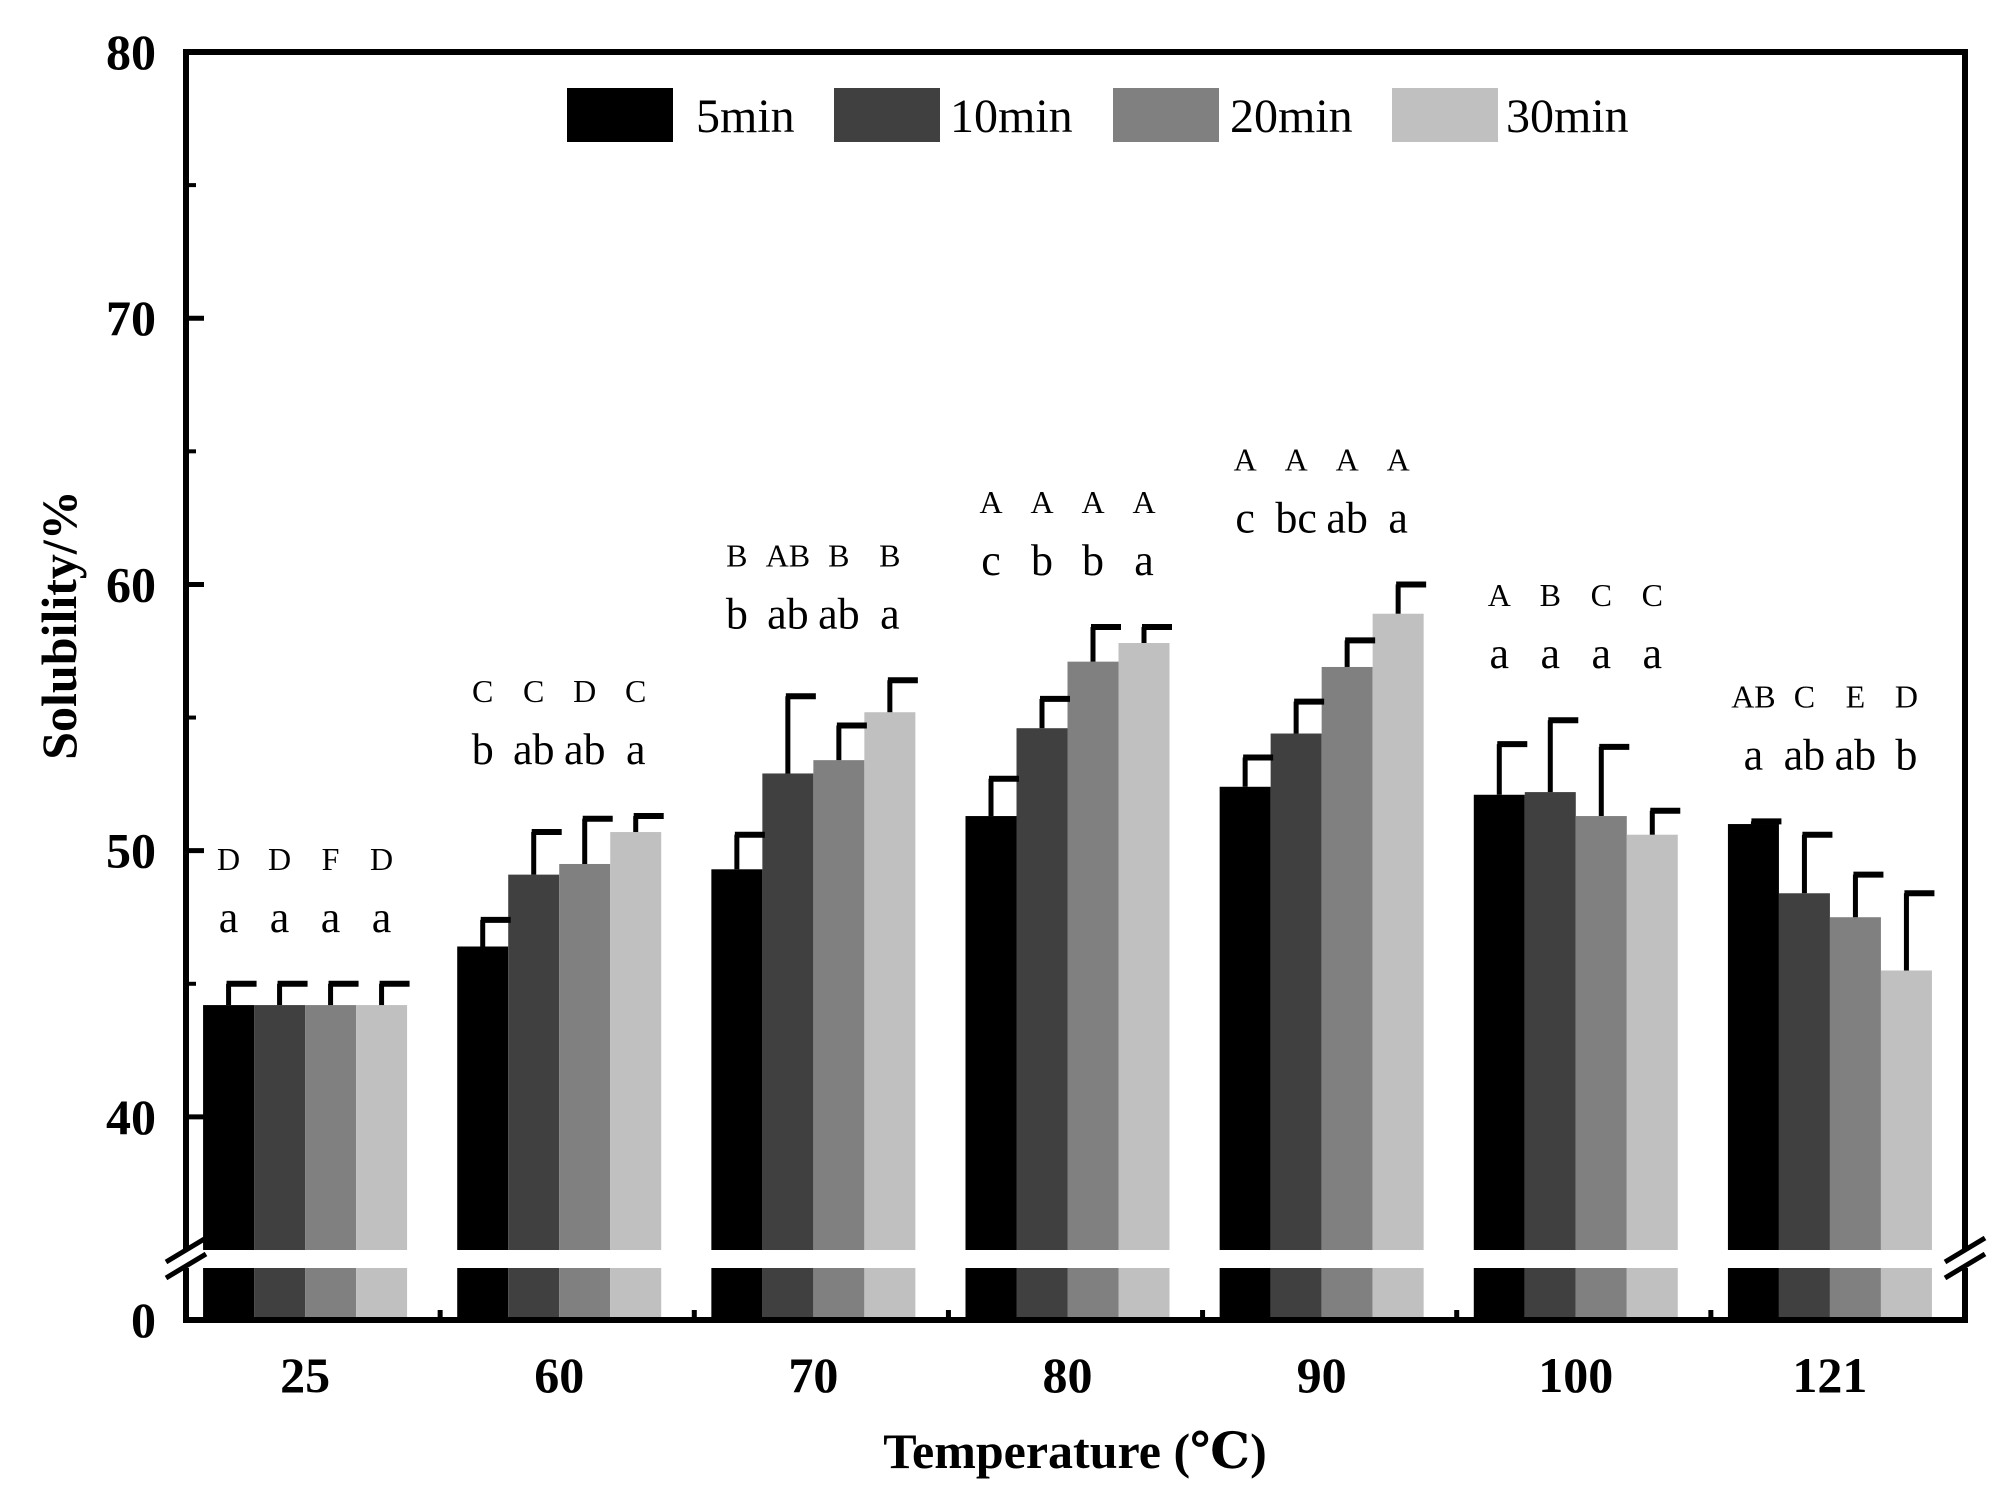  I want to click on x-tick-label-70: 70, so click(813, 1375).